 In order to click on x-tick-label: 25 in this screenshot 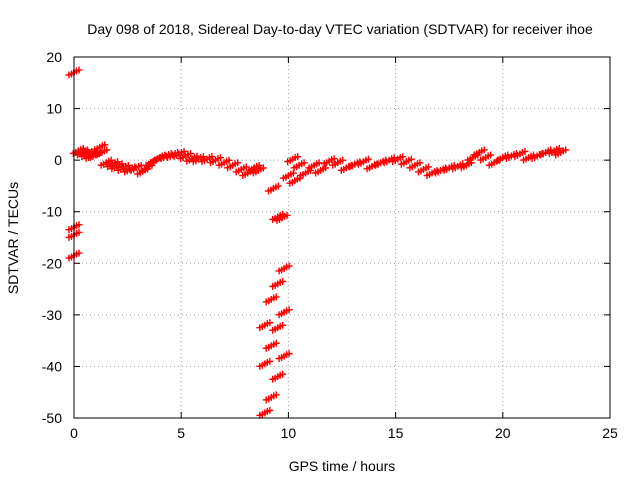, I will do `click(610, 433)`.